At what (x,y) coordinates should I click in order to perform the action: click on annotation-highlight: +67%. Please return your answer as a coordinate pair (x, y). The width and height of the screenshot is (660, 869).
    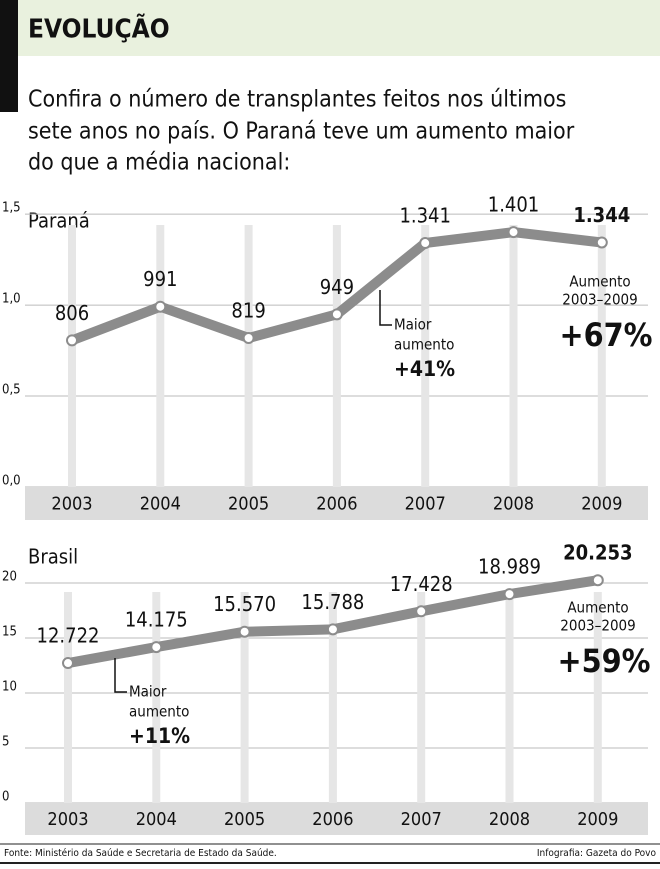
    Looking at the image, I should click on (605, 335).